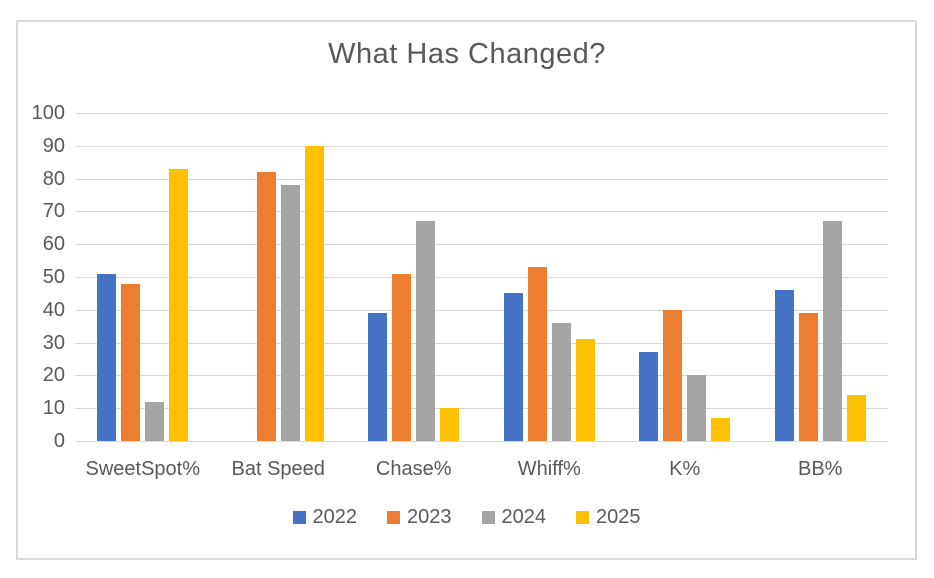  Describe the element at coordinates (53, 211) in the screenshot. I see `y-axis-tick-label-70: 70` at that location.